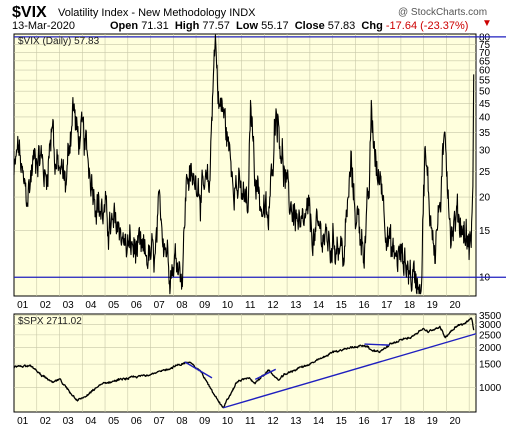  What do you see at coordinates (387, 305) in the screenshot?
I see `vix-x-tick-label: 17` at bounding box center [387, 305].